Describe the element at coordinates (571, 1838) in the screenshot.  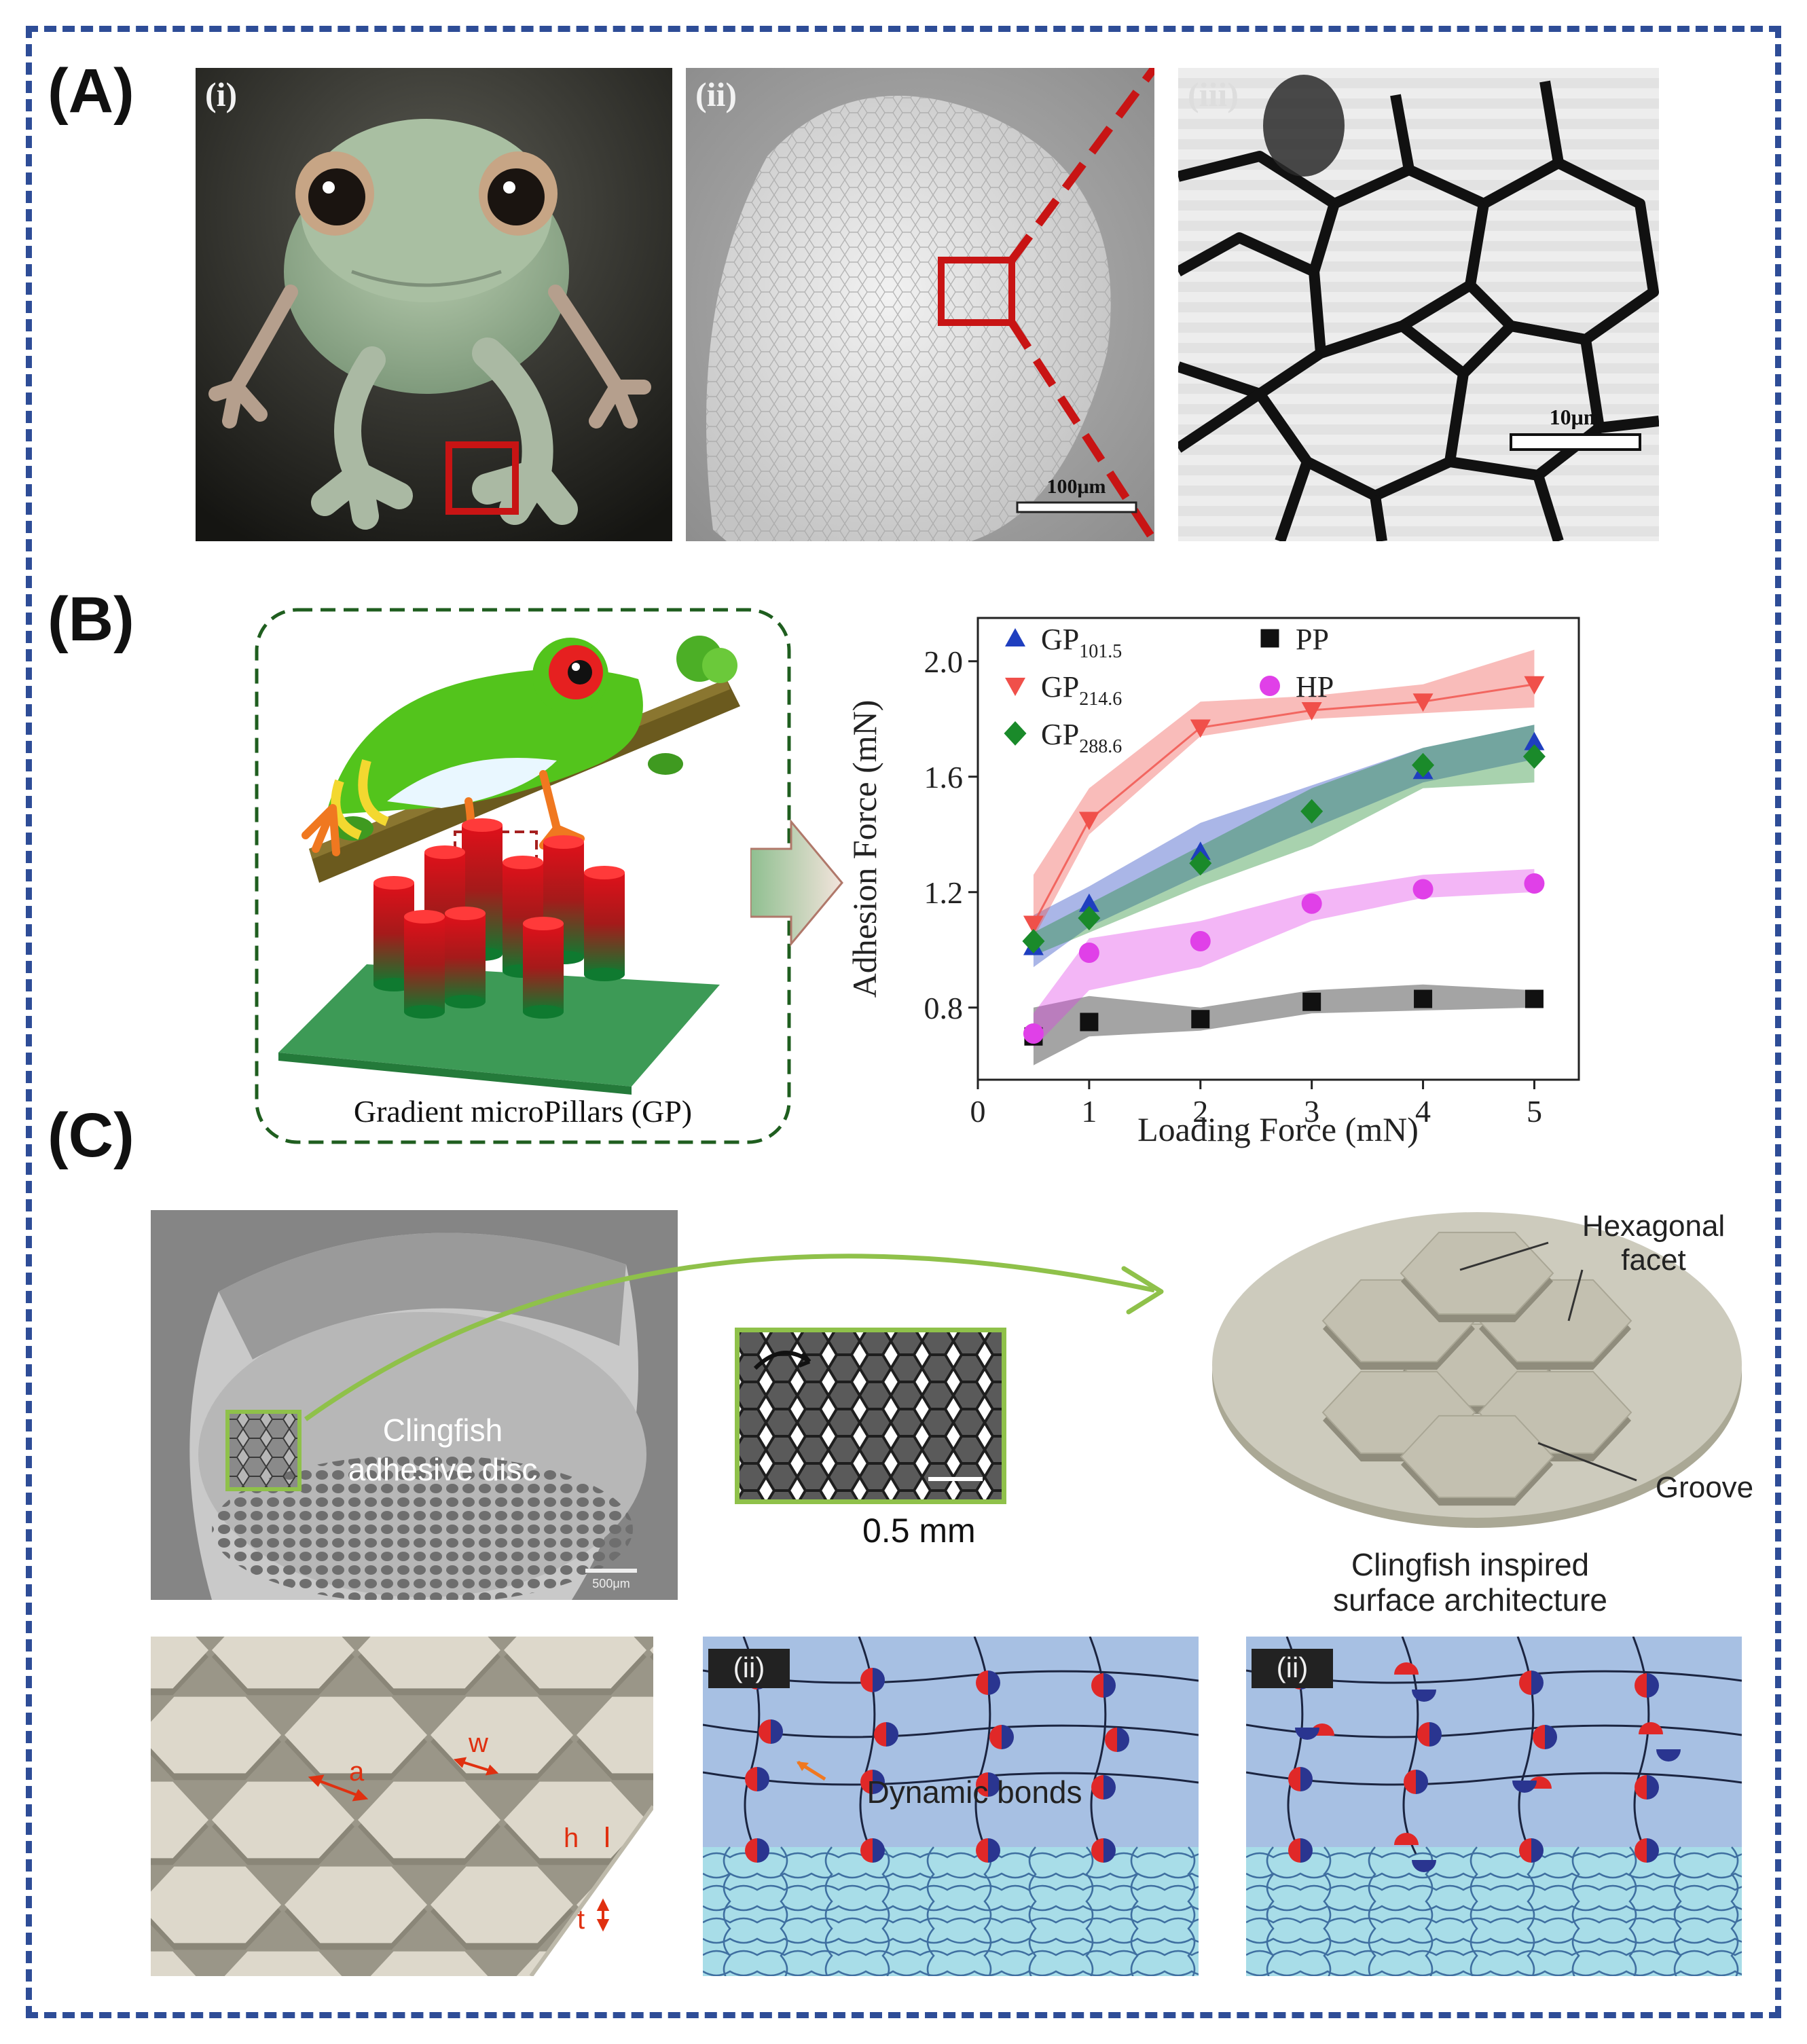
I see `dimension-h-label: h` at that location.